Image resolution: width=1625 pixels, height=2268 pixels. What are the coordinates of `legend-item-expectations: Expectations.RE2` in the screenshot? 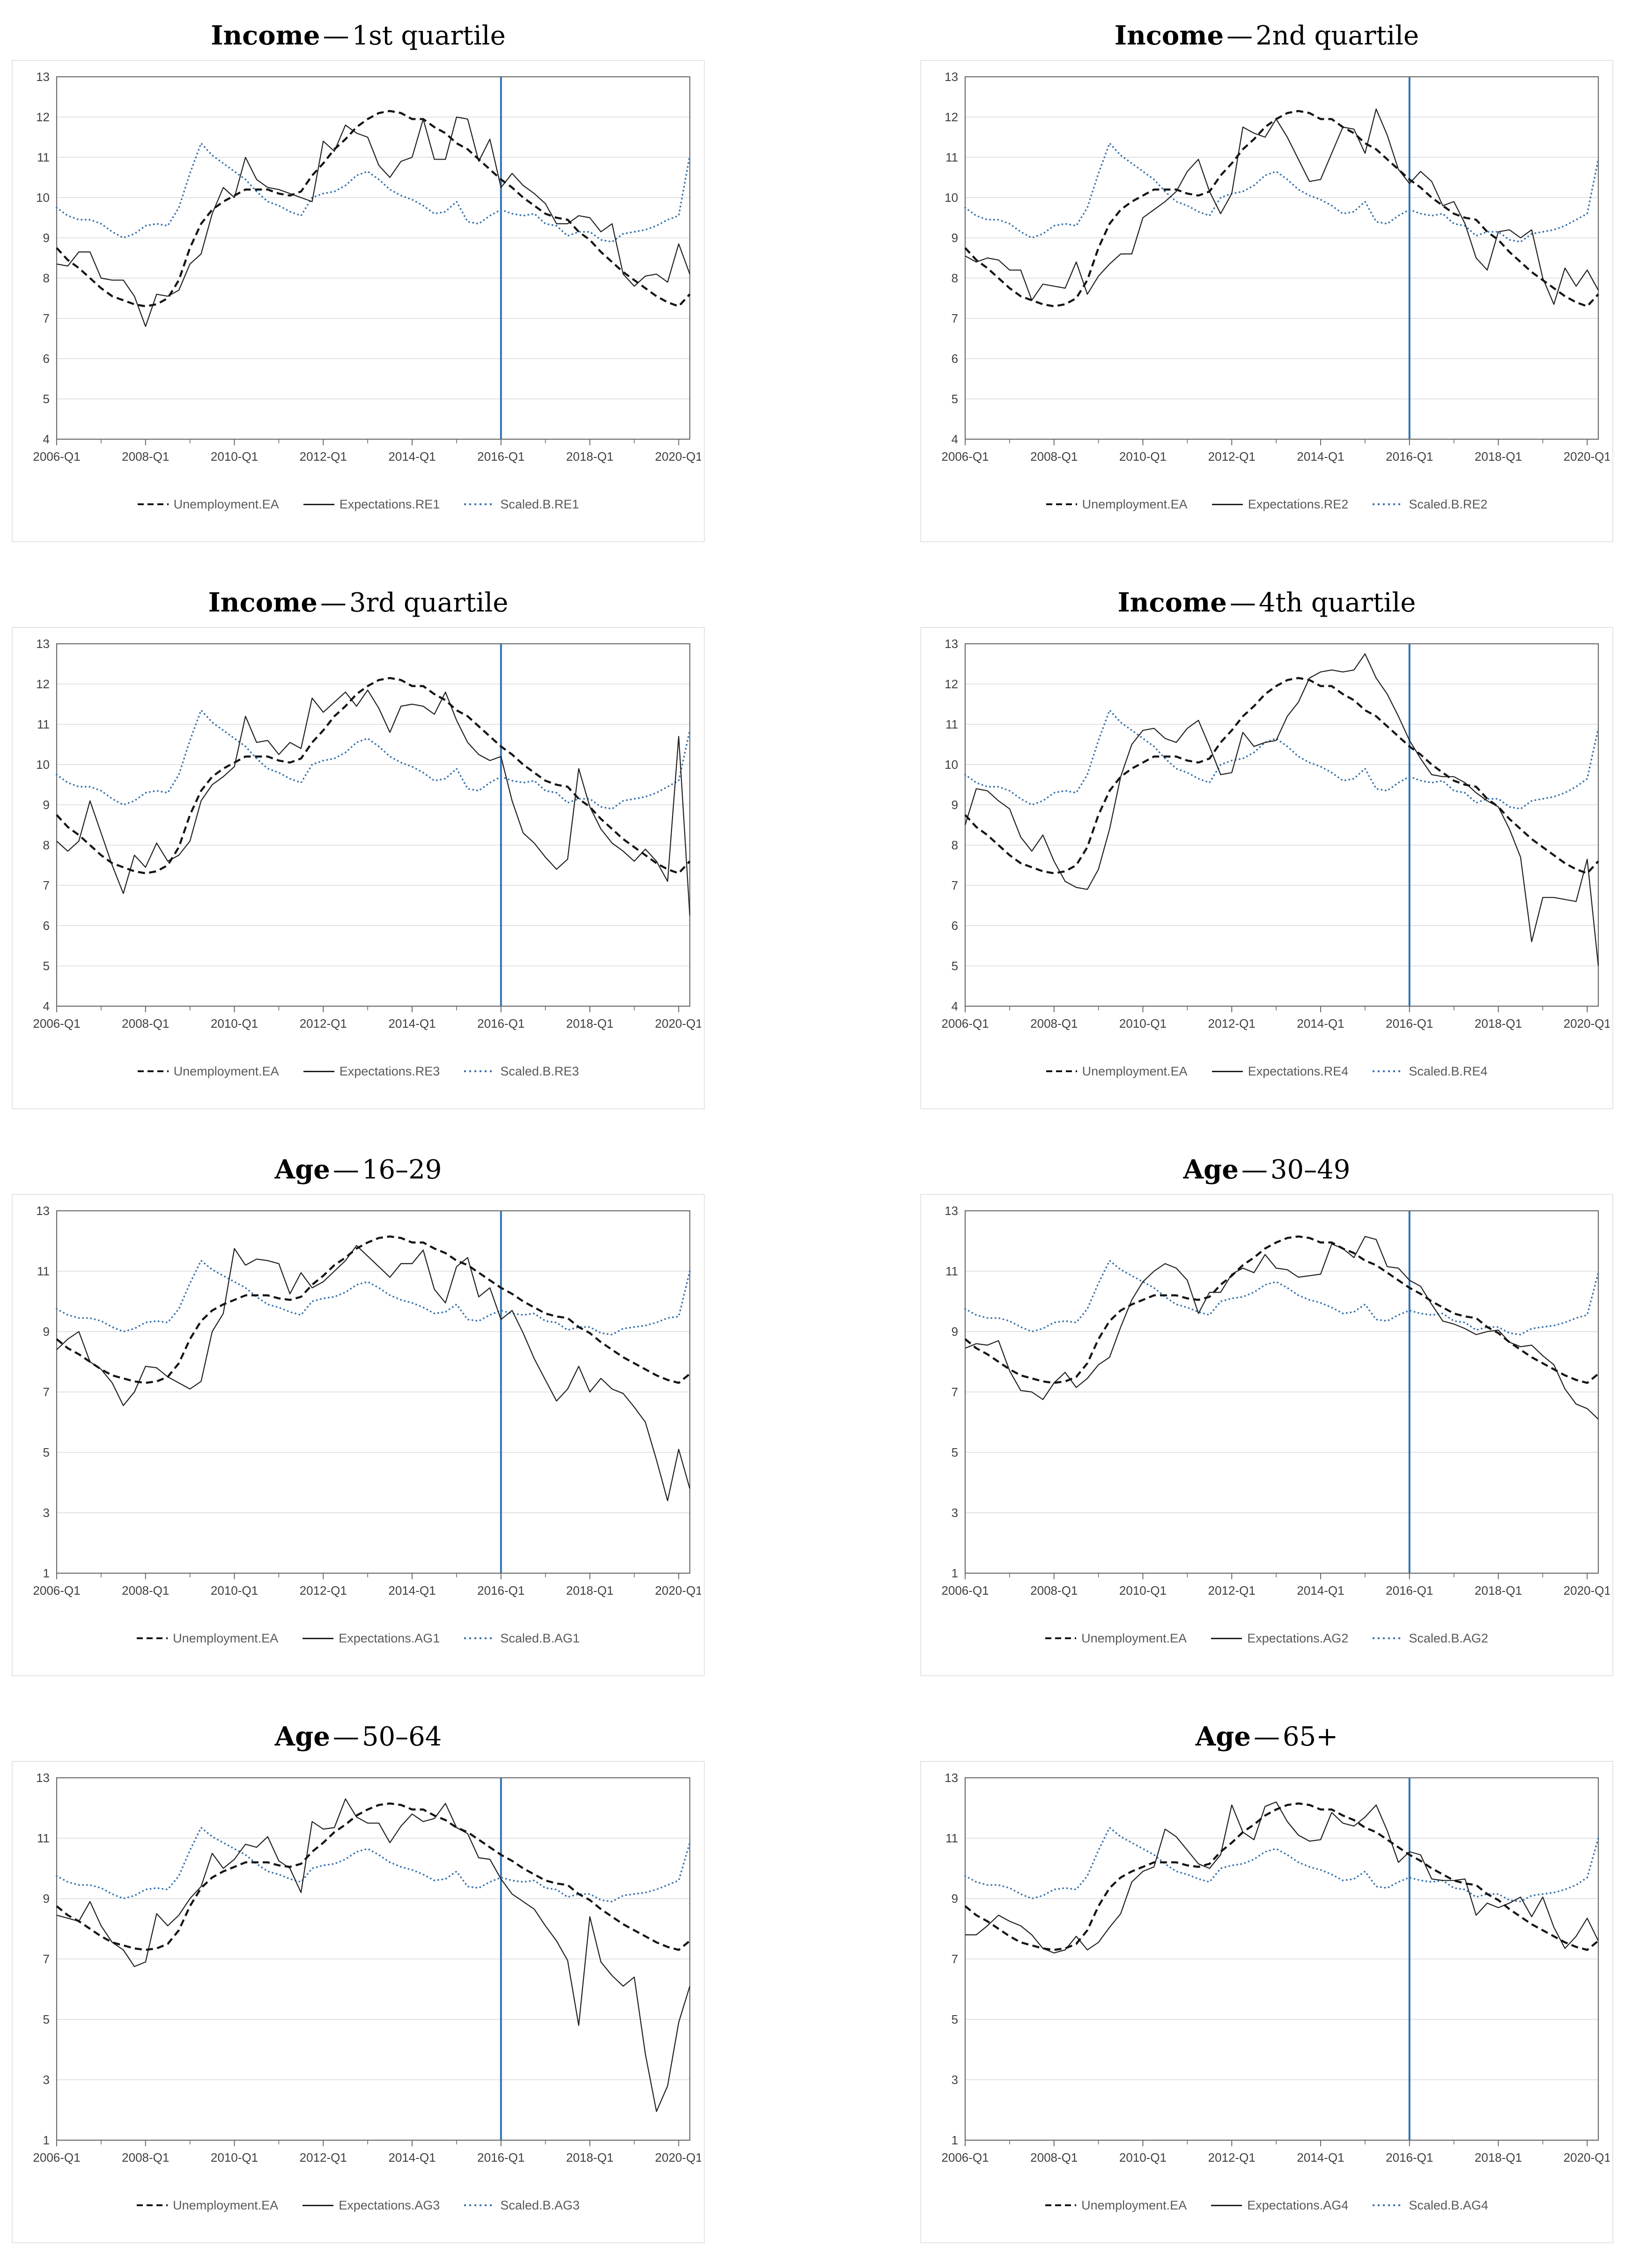 It's located at (1280, 505).